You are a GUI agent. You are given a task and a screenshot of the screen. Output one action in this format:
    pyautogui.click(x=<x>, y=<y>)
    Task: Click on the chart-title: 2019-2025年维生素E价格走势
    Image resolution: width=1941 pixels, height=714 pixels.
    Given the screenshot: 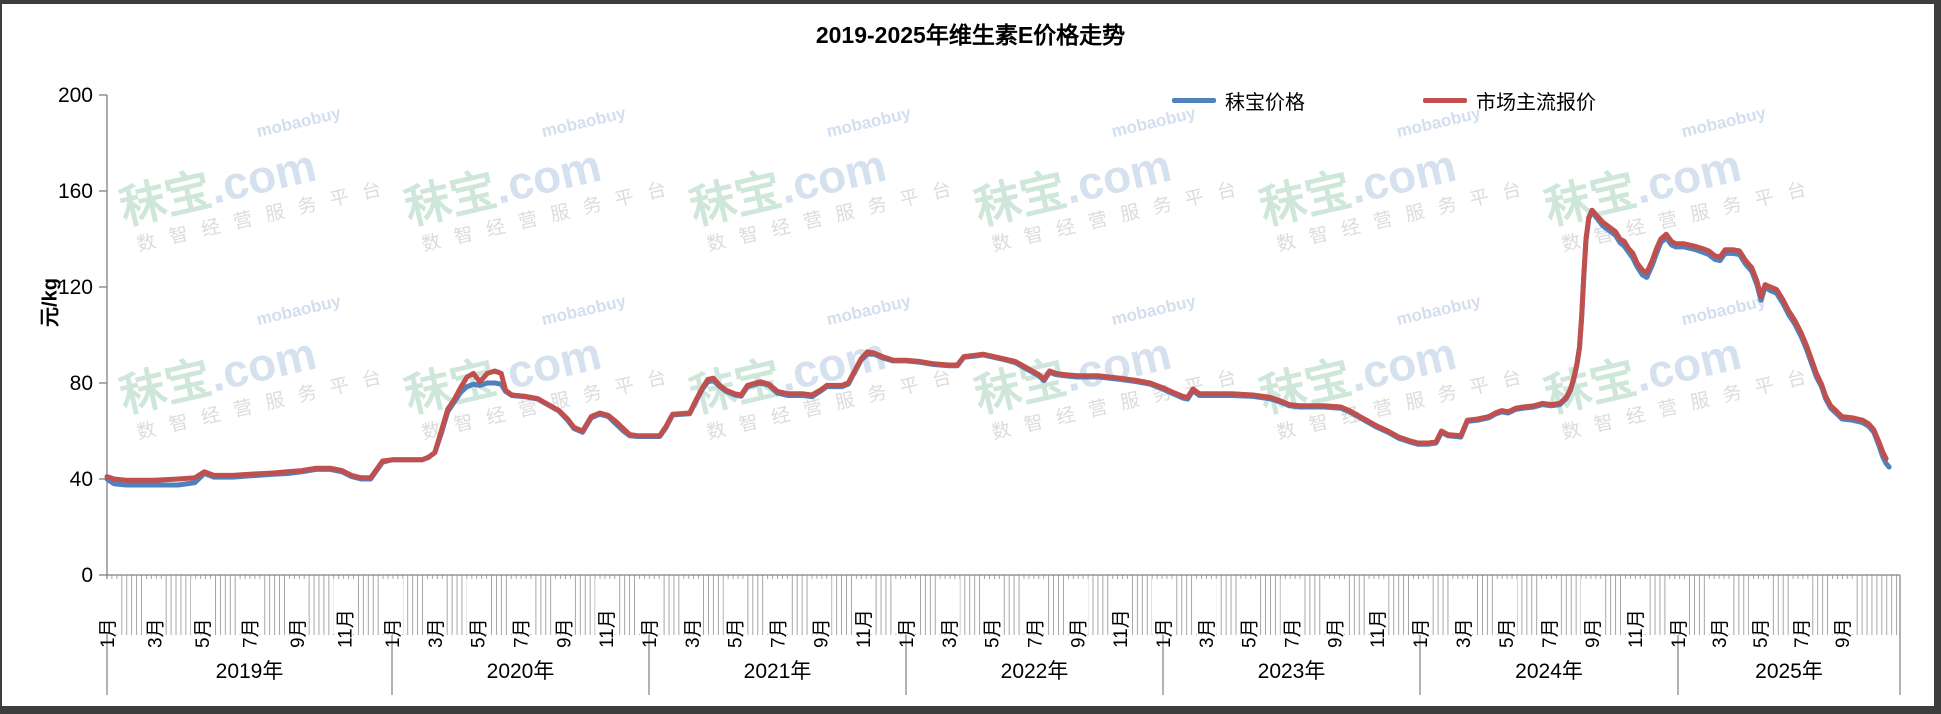 What is the action you would take?
    pyautogui.click(x=970, y=35)
    